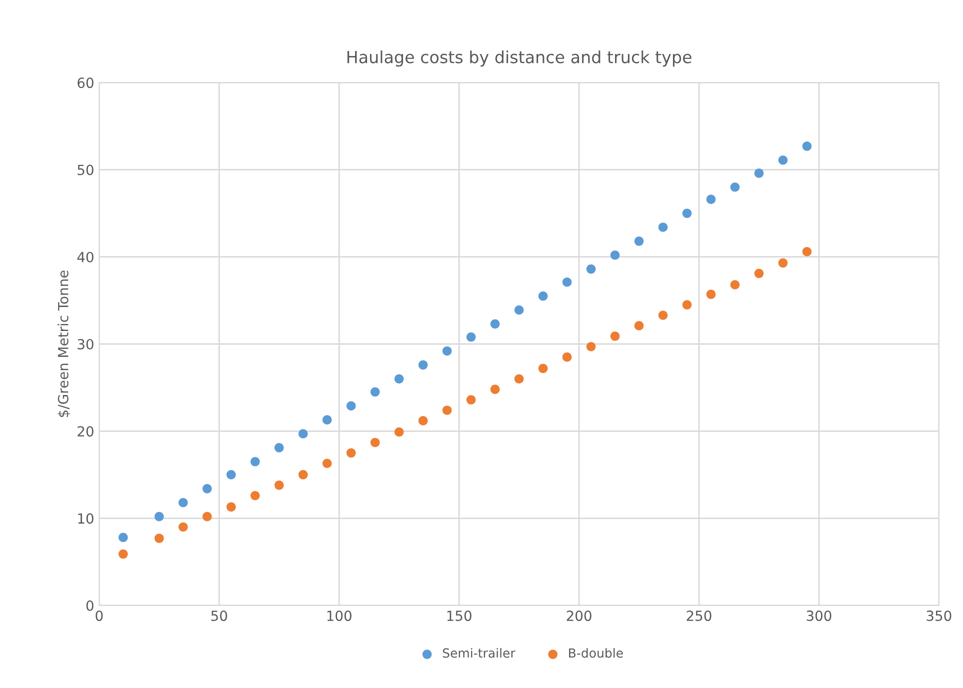  What do you see at coordinates (99, 616) in the screenshot?
I see `x-tick-label: 0` at bounding box center [99, 616].